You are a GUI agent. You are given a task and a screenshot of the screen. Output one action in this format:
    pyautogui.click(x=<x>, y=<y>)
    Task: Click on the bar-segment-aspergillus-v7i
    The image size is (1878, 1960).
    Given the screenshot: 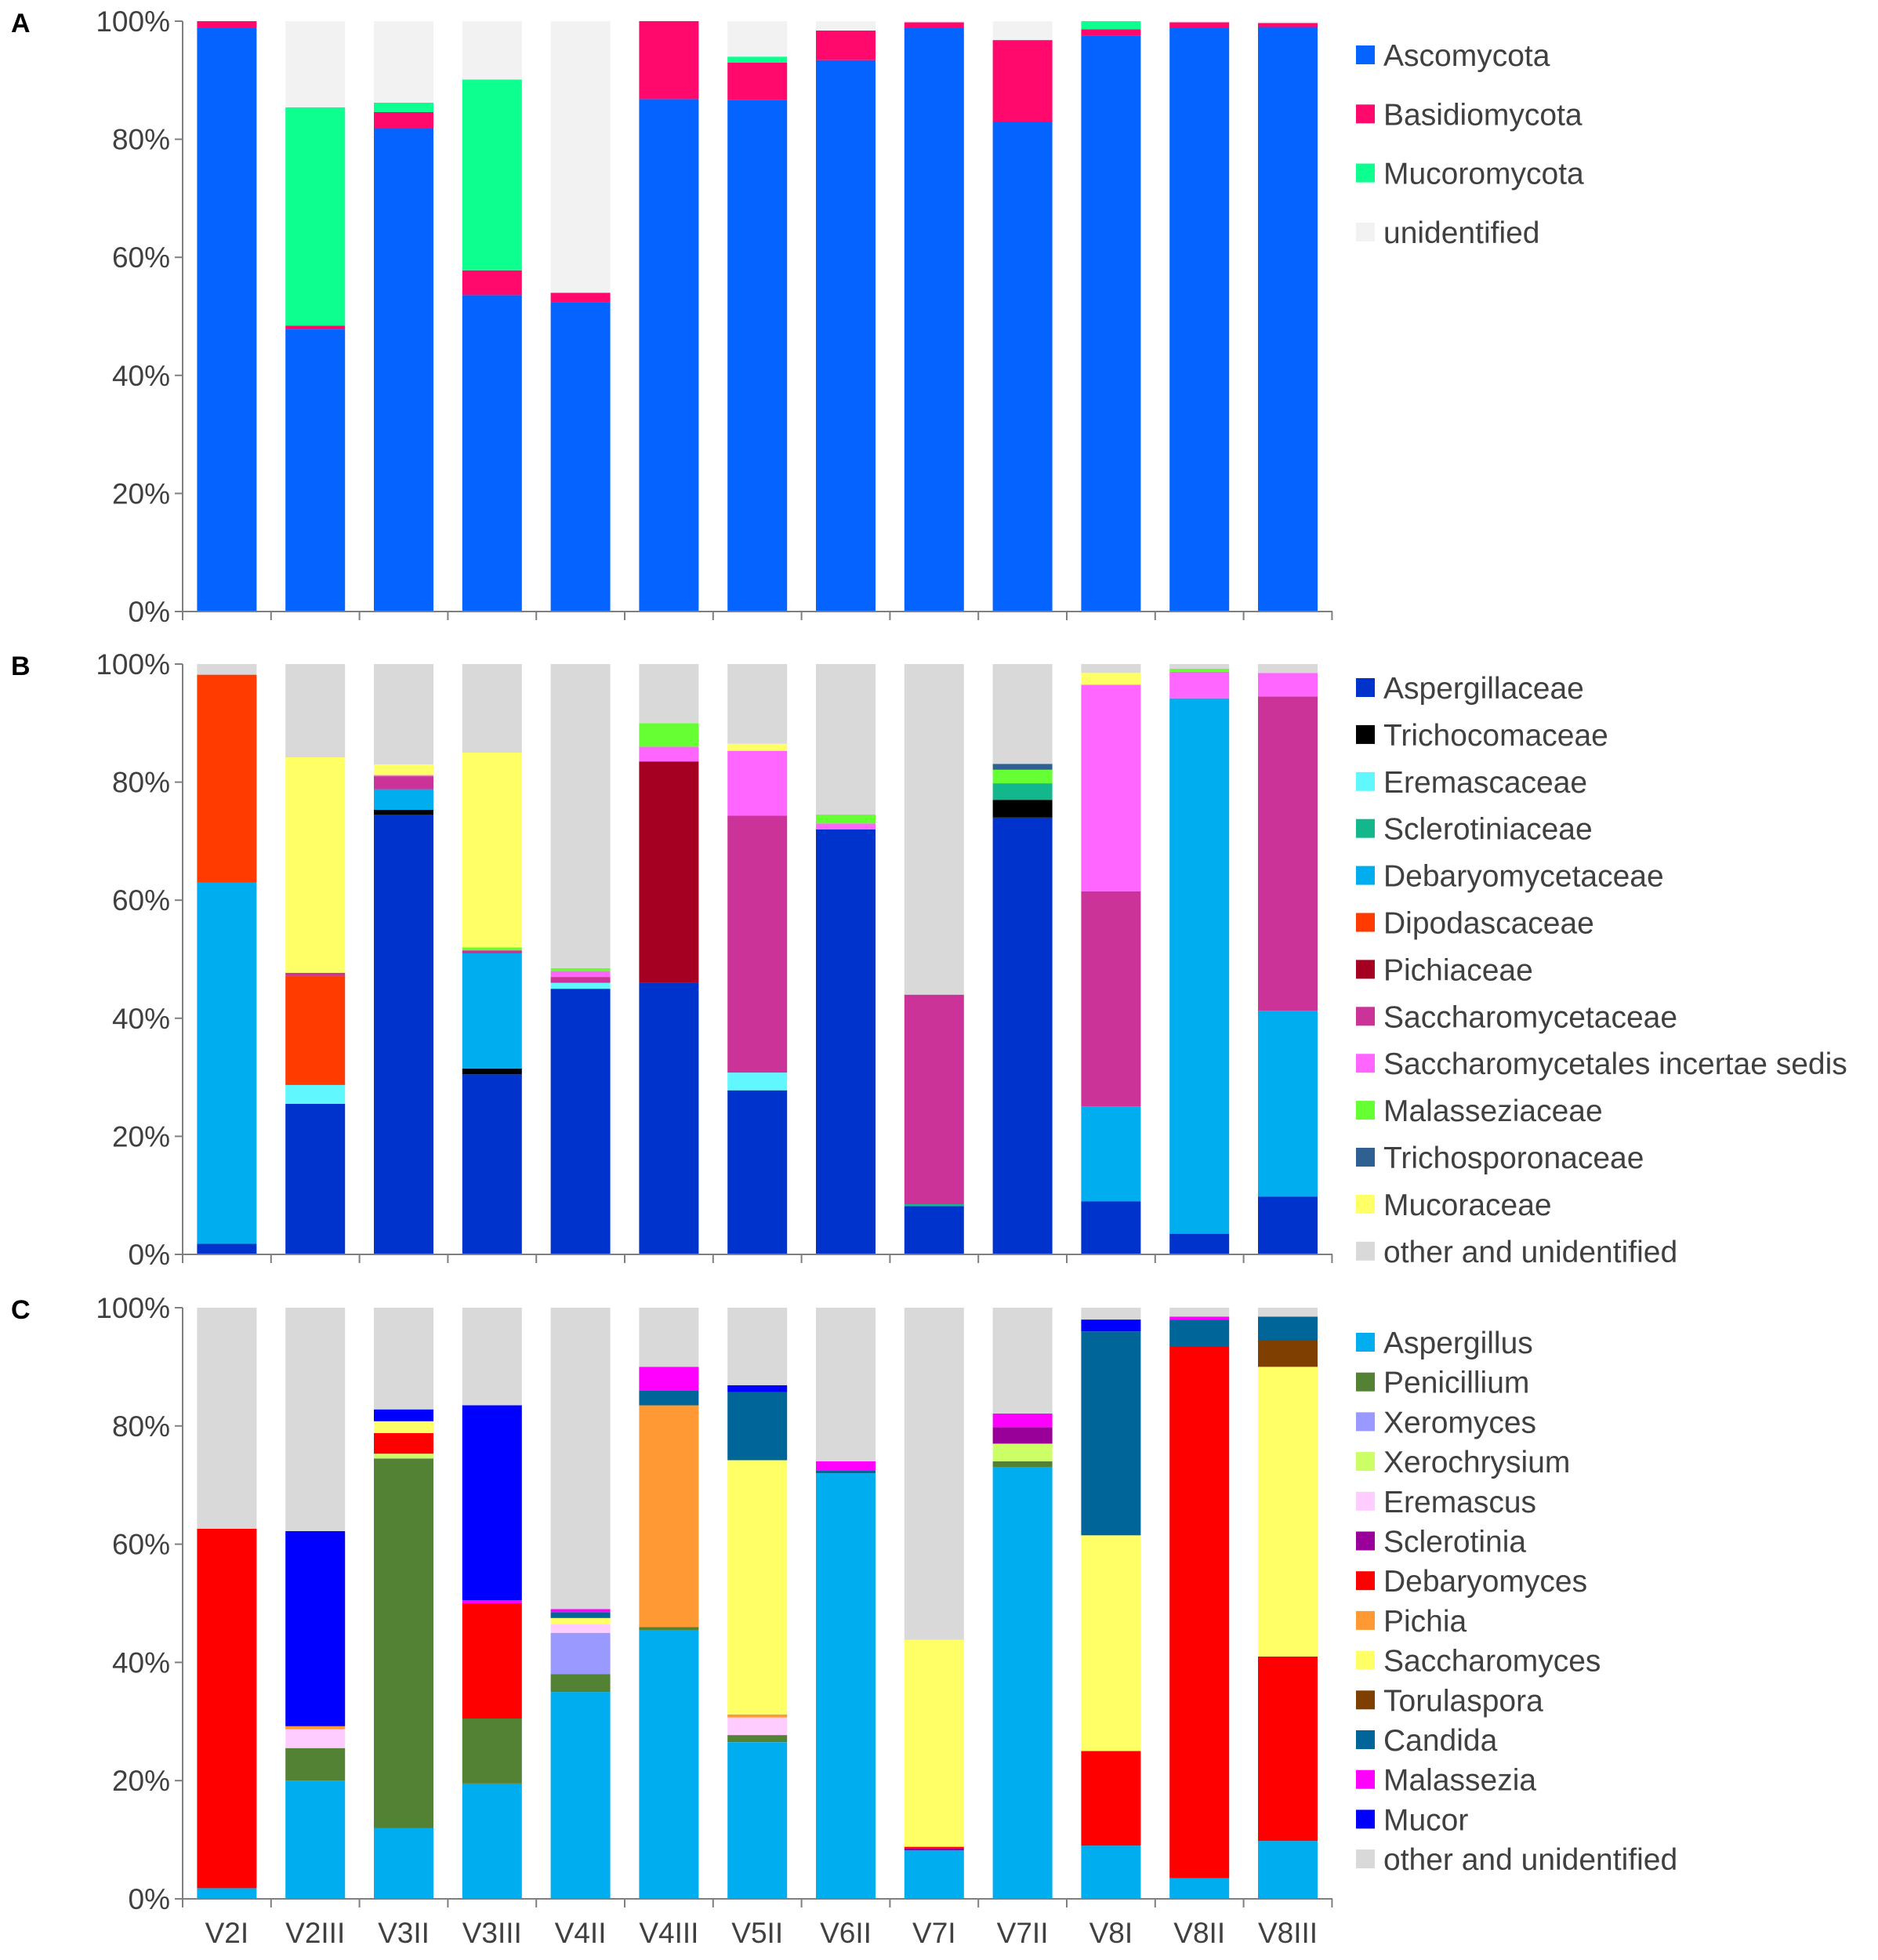 What is the action you would take?
    pyautogui.click(x=934, y=1874)
    